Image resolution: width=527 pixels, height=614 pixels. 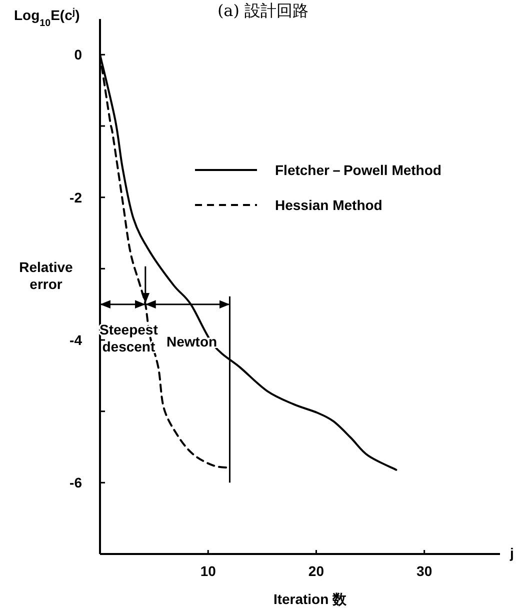 What do you see at coordinates (46, 275) in the screenshot?
I see `annotation: Relative error` at bounding box center [46, 275].